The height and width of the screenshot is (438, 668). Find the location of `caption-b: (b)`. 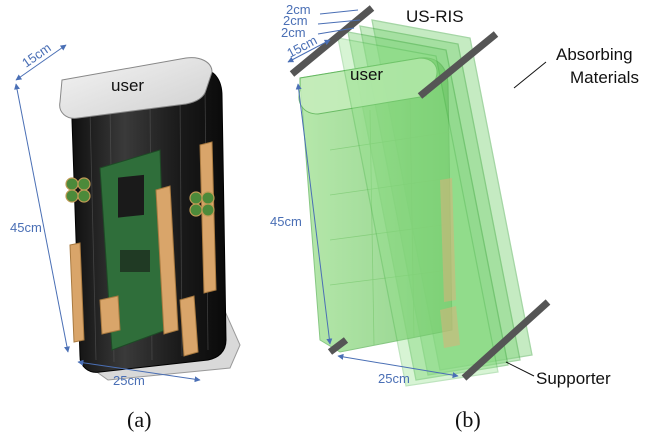

caption-b: (b) is located at coordinates (468, 419).